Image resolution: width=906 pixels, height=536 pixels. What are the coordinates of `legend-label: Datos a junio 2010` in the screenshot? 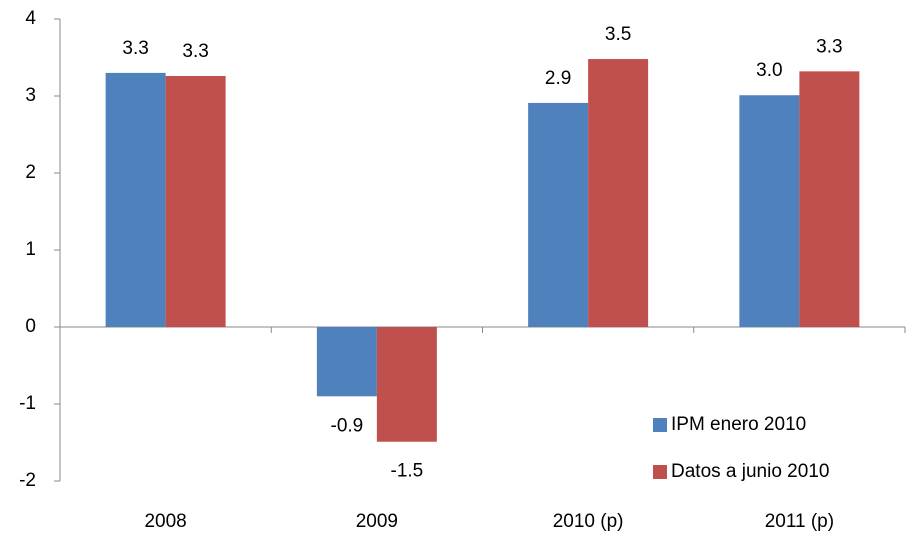 It's located at (750, 471).